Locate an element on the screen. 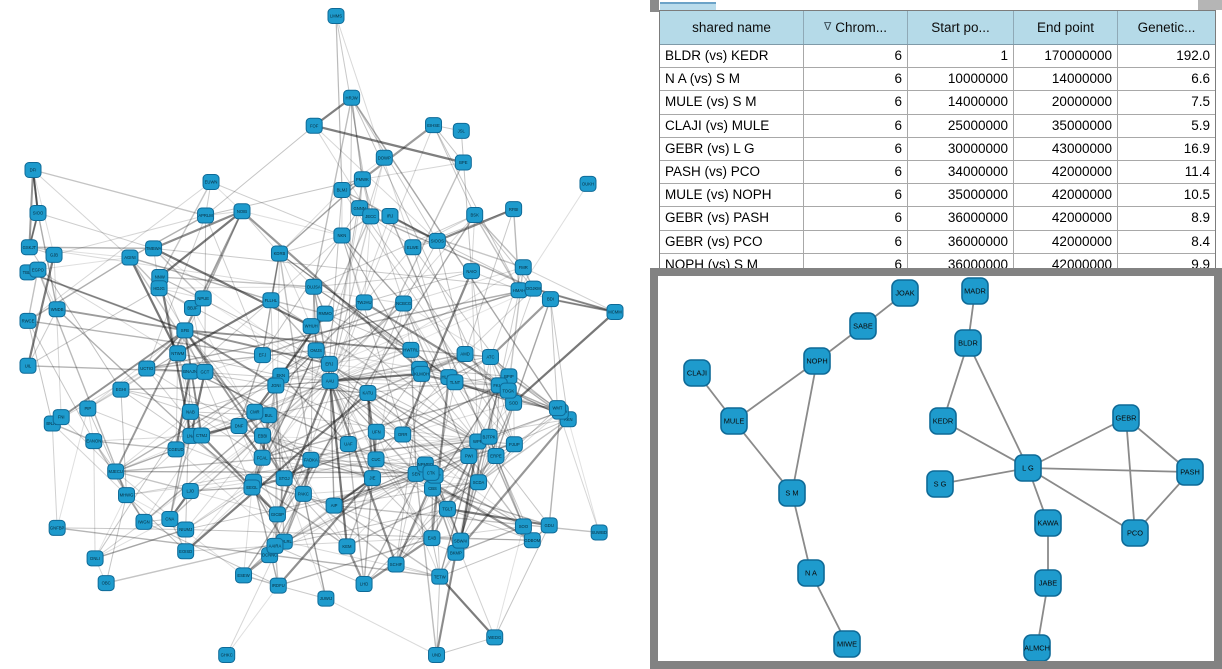 This screenshot has width=1222, height=669. column-header-end-point: End point is located at coordinates (1066, 27).